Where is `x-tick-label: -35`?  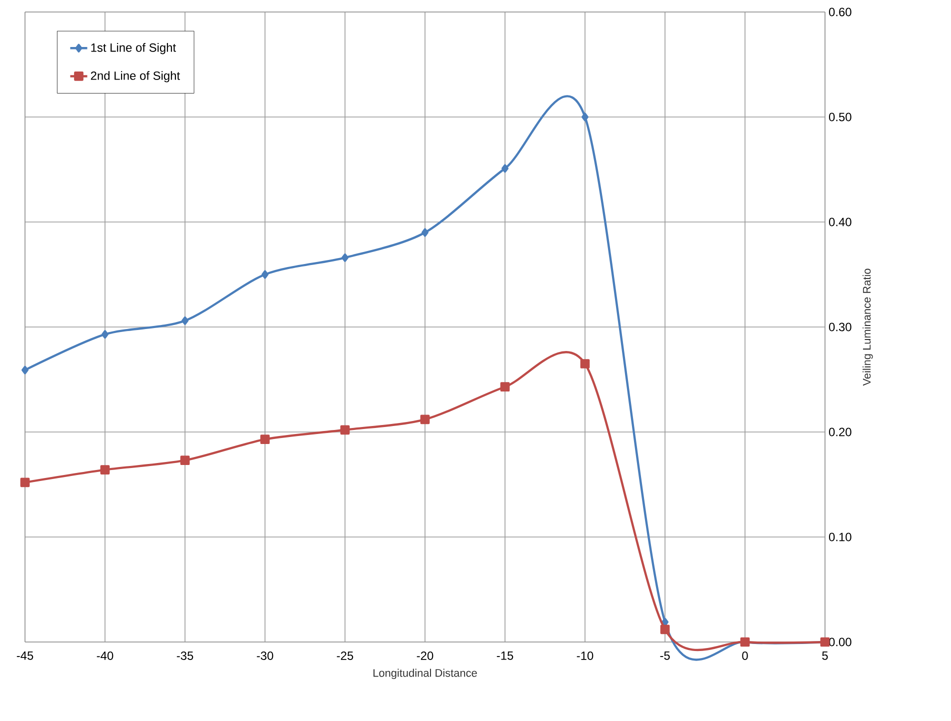
x-tick-label: -35 is located at coordinates (185, 656).